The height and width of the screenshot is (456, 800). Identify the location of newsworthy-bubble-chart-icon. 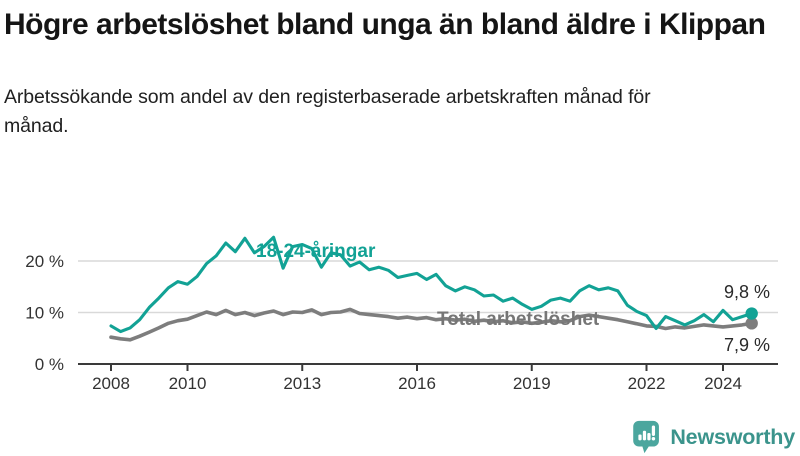
(646, 437).